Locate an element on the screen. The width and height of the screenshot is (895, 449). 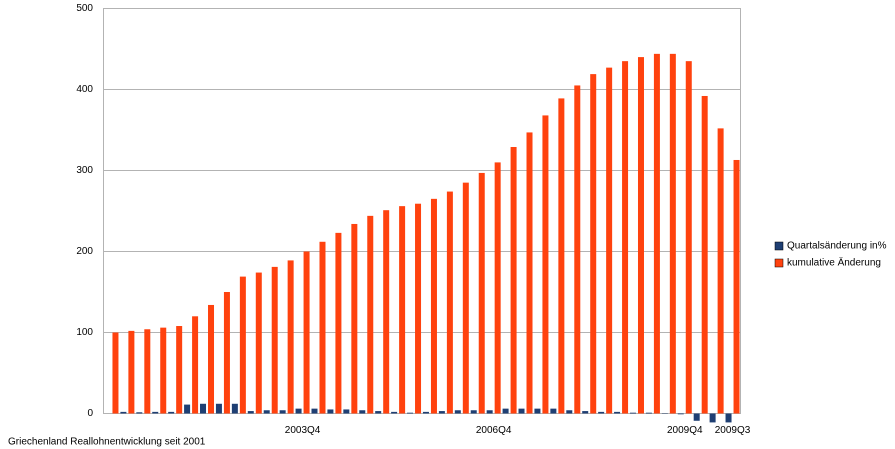
x-tick-label: 2009Q4 is located at coordinates (685, 430).